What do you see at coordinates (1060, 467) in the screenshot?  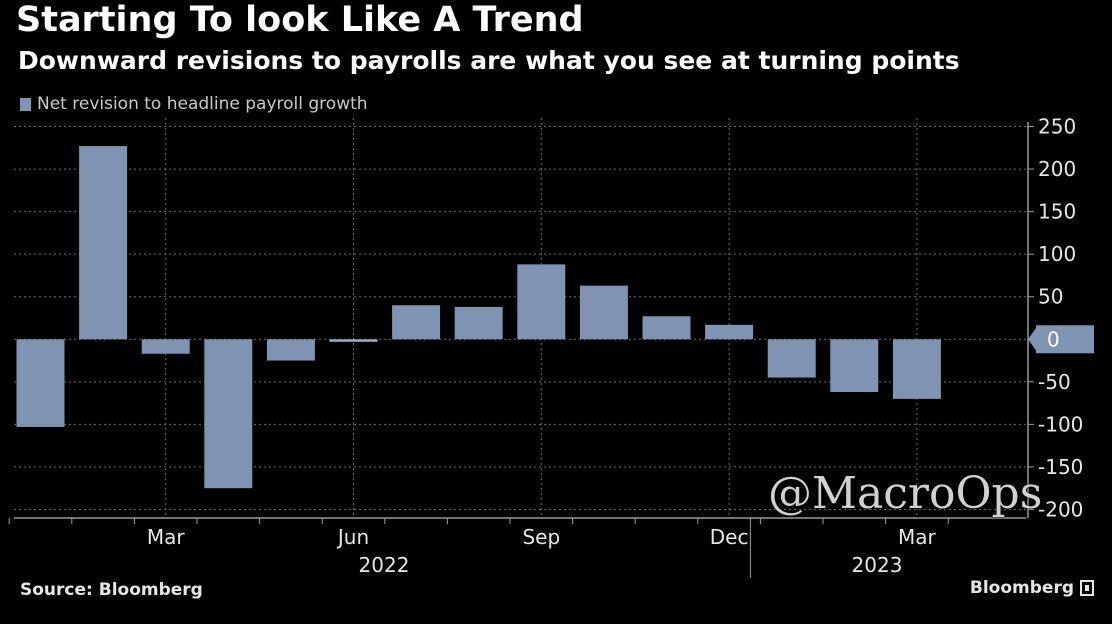 I see `y-tick-label: -150` at bounding box center [1060, 467].